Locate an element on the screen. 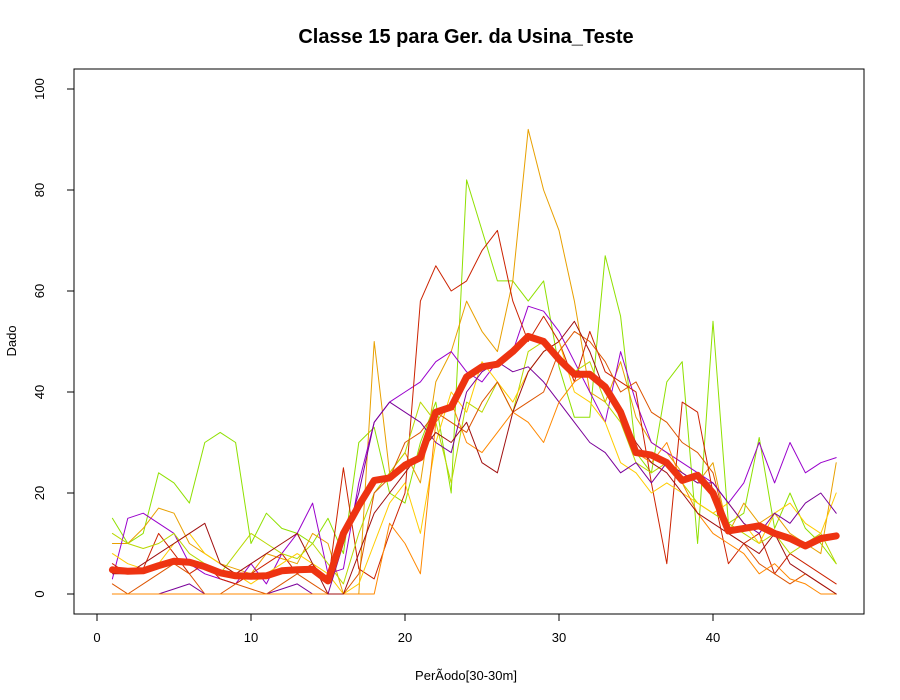 Image resolution: width=900 pixels, height=700 pixels. chart-title: Classe 15 para Ger. da Usina_Teste is located at coordinates (465, 37).